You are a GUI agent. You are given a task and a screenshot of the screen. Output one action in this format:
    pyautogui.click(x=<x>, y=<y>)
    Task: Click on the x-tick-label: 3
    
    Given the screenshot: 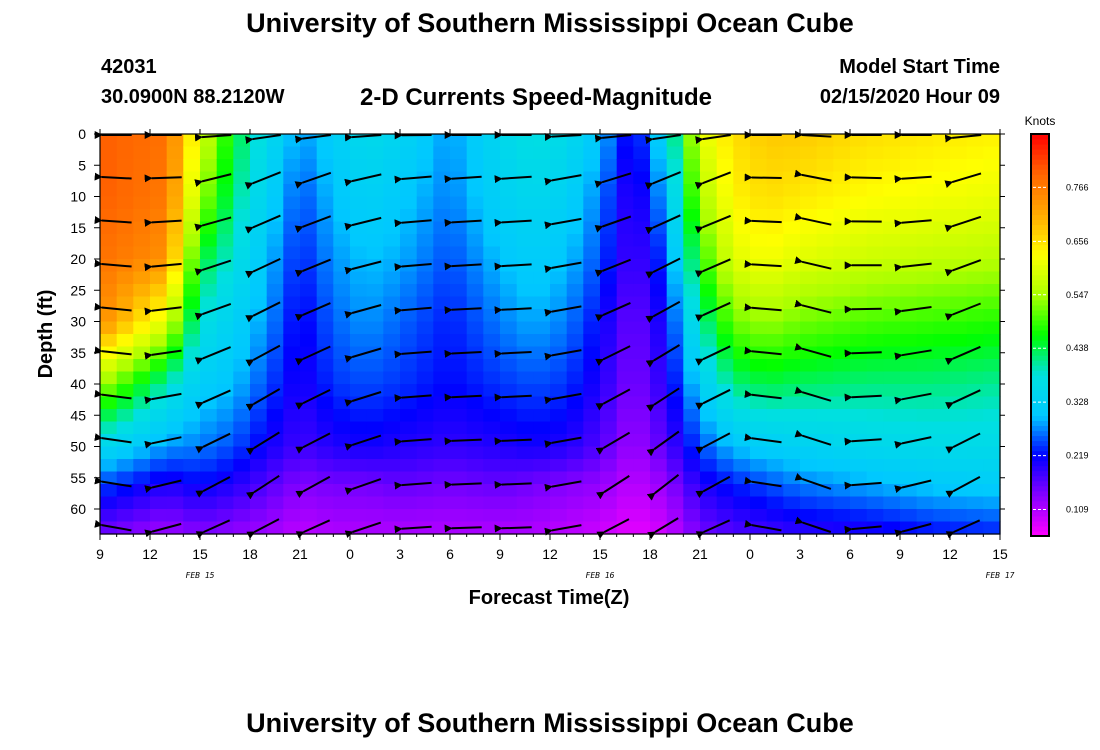 What is the action you would take?
    pyautogui.click(x=400, y=554)
    